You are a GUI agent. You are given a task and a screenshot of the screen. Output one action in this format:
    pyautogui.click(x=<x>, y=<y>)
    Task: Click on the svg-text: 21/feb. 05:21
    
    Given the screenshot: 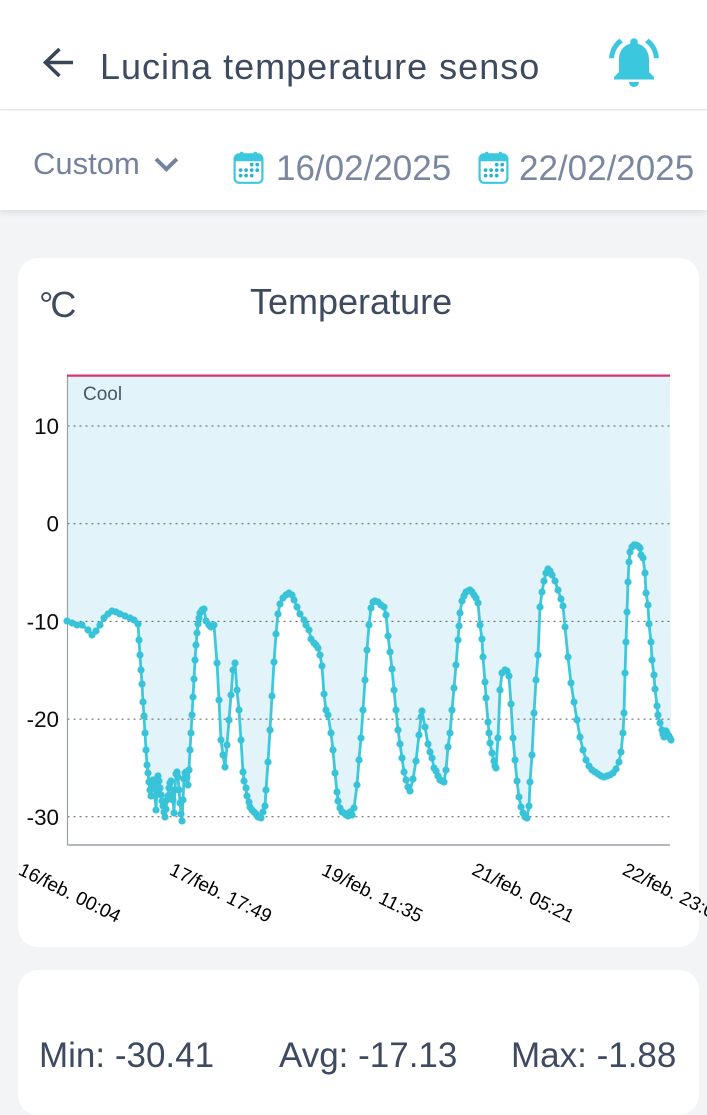 What is the action you would take?
    pyautogui.click(x=523, y=894)
    